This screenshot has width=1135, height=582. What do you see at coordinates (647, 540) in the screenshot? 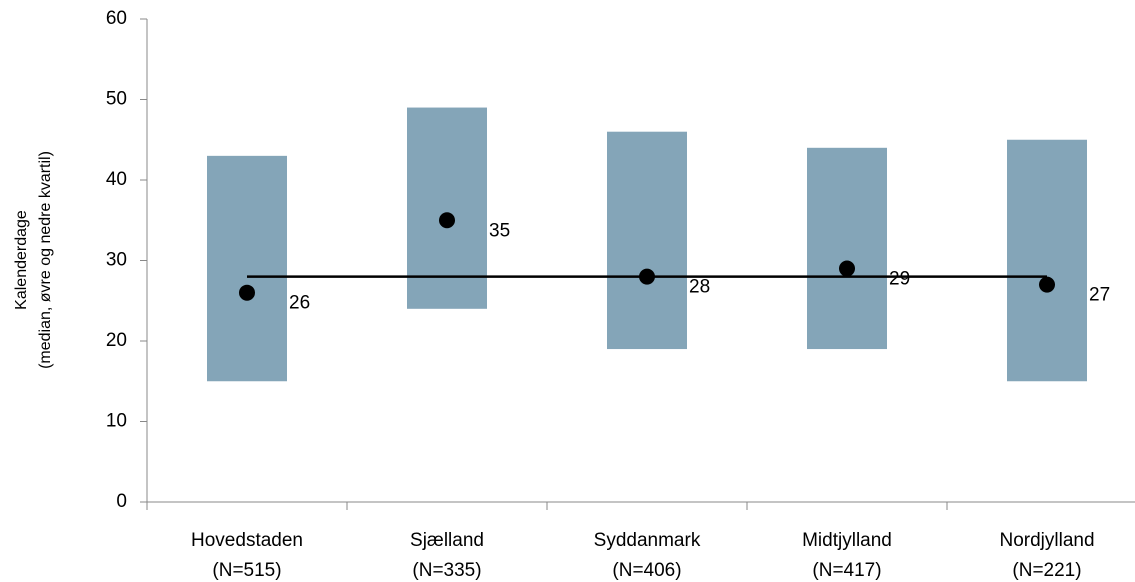
I see `x-tick-label: Syddanmark` at bounding box center [647, 540].